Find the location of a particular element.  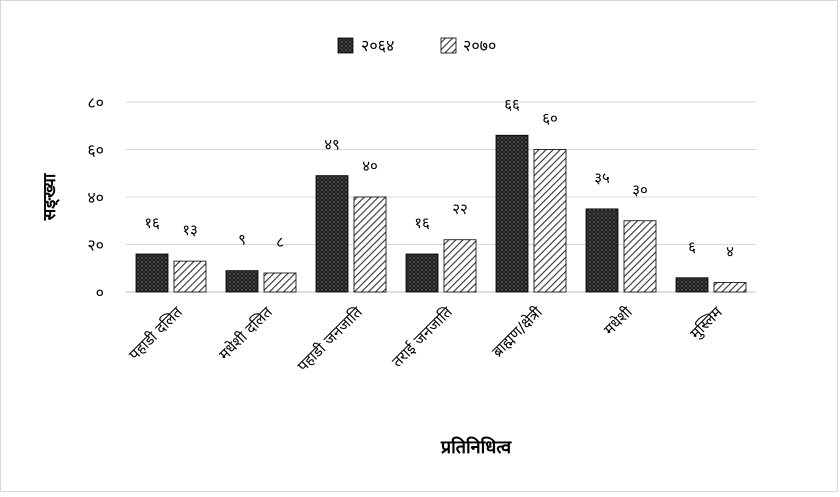

y-tick-label: २० is located at coordinates (95, 245).